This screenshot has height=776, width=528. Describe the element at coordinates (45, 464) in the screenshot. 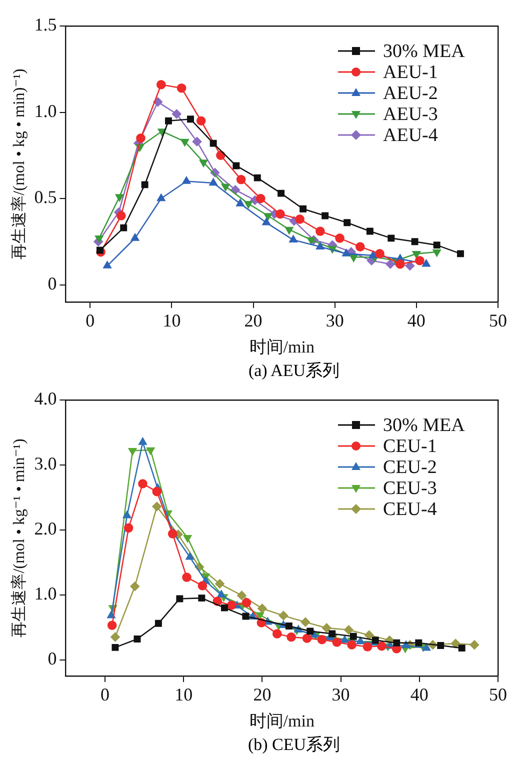

I see `y-tick-label: 3.0` at that location.